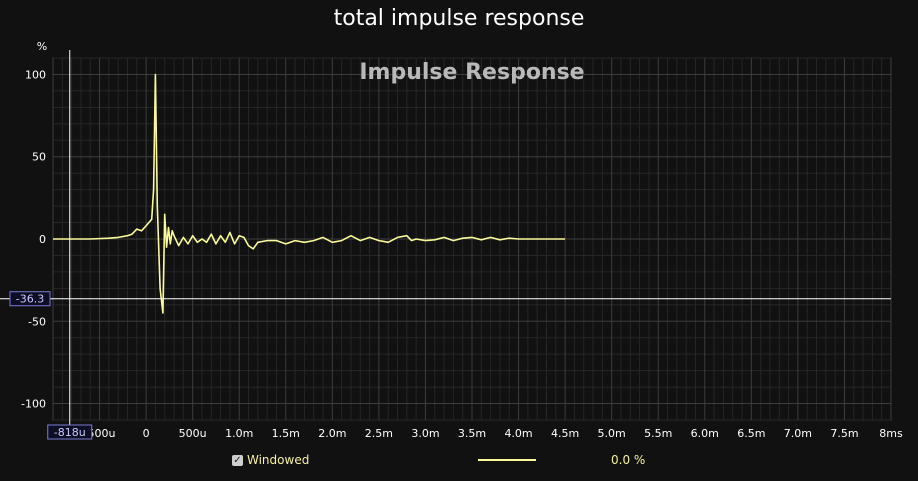 The height and width of the screenshot is (481, 918). I want to click on y-tick-label: 0, so click(42, 239).